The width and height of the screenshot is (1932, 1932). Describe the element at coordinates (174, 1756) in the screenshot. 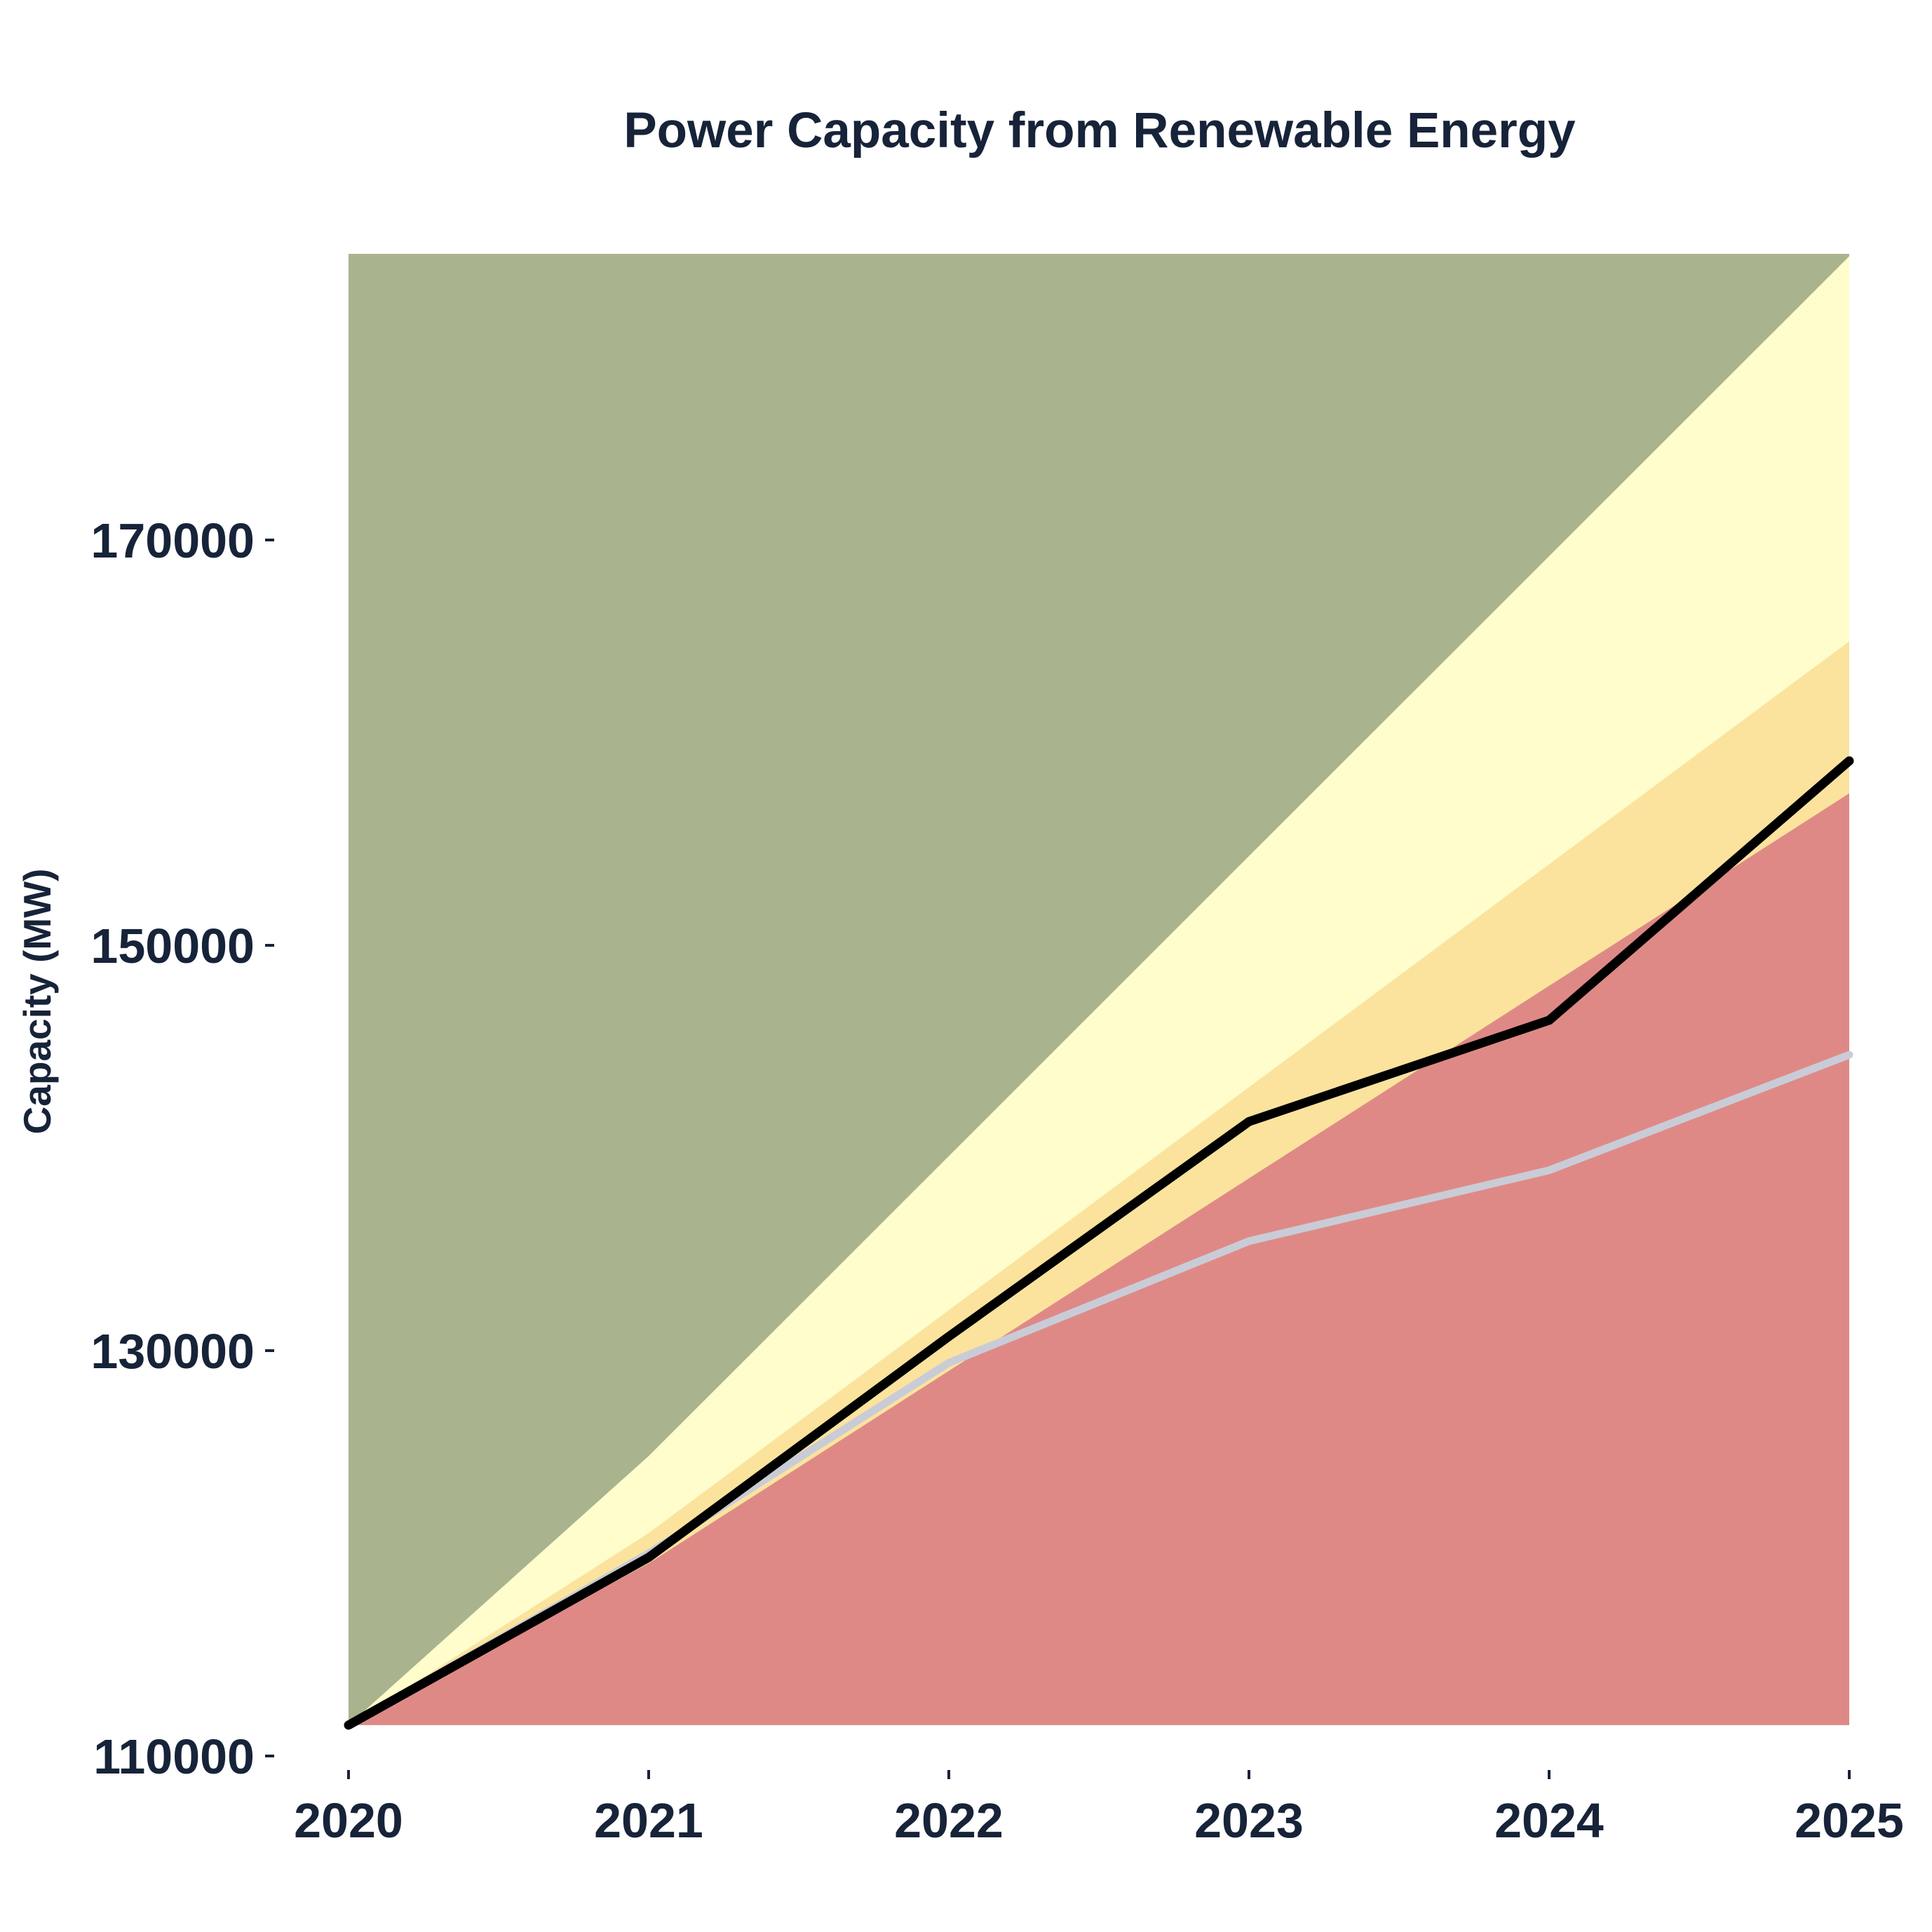

I see `y-tick-label: 110000` at that location.